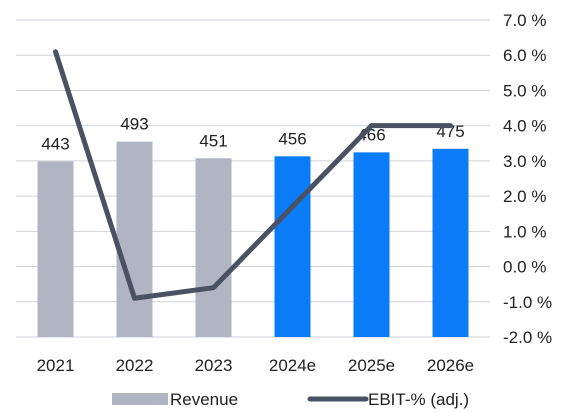 The height and width of the screenshot is (413, 567). Describe the element at coordinates (135, 365) in the screenshot. I see `x-tick-label: 2022` at that location.